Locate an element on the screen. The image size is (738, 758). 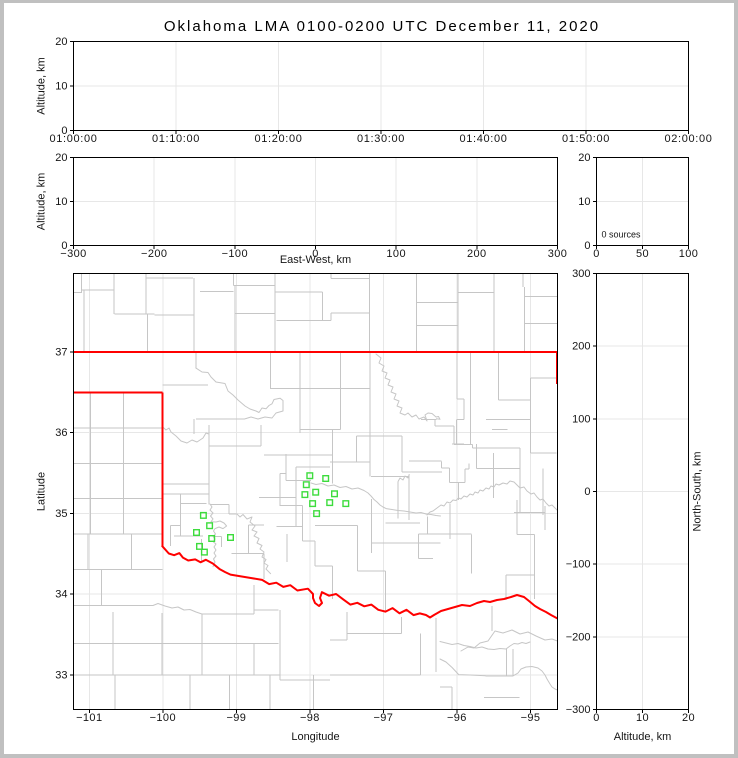
svg-text: −99 is located at coordinates (236, 718).